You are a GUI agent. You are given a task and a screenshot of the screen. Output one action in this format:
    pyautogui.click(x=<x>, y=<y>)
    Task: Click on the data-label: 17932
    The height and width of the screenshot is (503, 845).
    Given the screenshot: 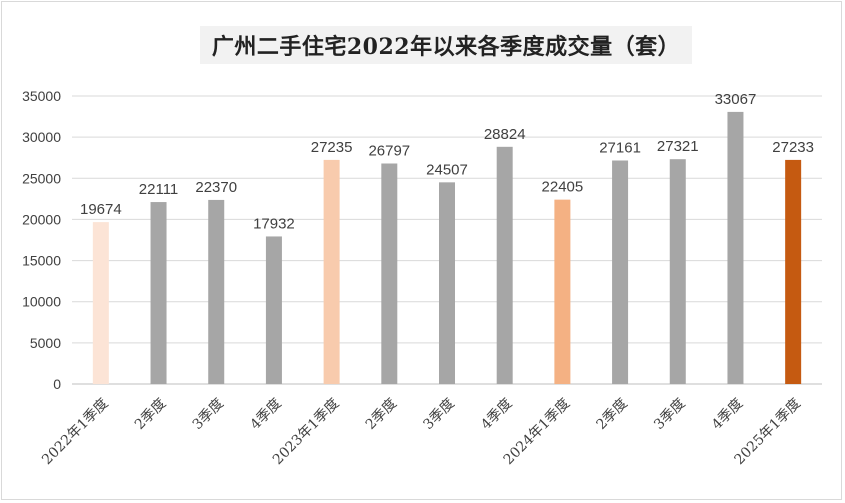 What is the action you would take?
    pyautogui.click(x=274, y=223)
    